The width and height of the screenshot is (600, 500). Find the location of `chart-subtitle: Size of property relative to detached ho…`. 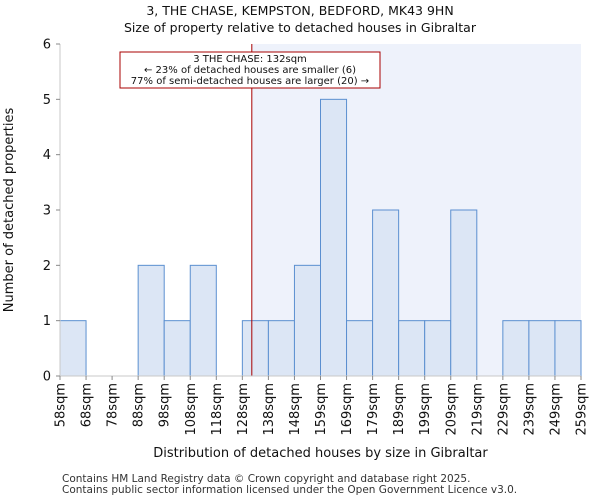

chart-subtitle: Size of property relative to detached ho… is located at coordinates (300, 27).